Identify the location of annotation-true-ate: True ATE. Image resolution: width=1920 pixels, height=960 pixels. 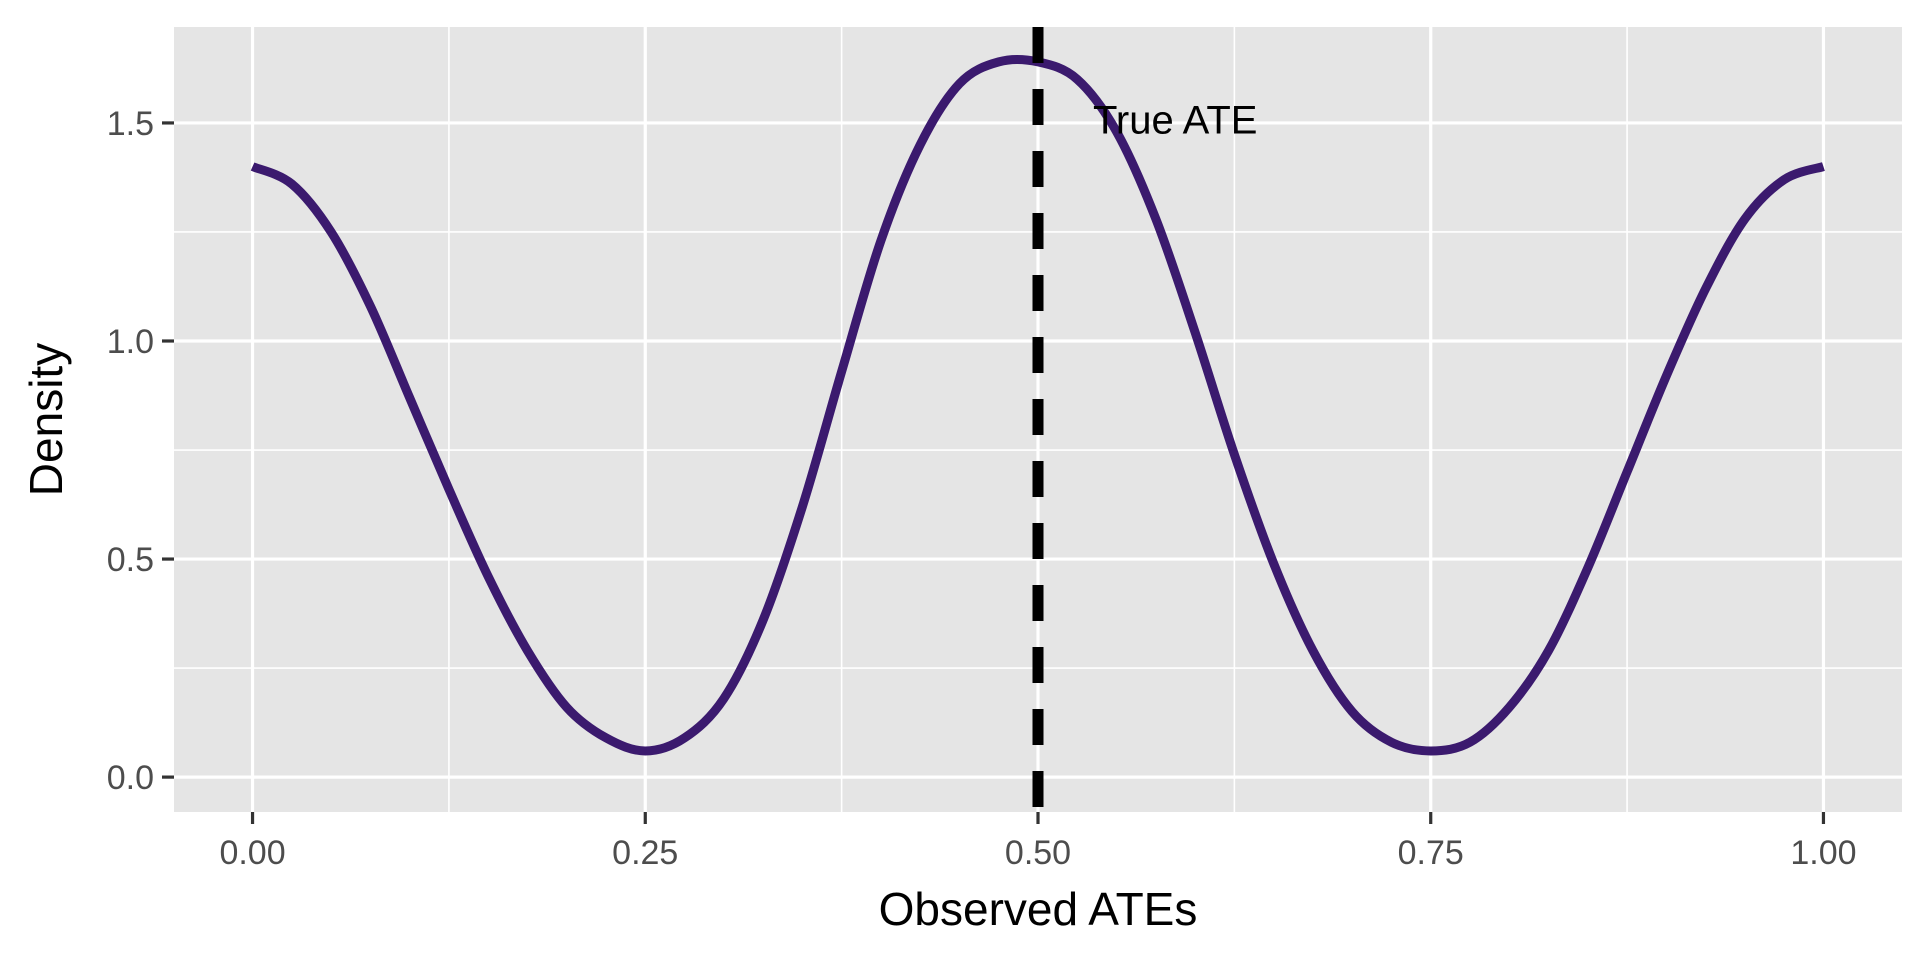
(1175, 121).